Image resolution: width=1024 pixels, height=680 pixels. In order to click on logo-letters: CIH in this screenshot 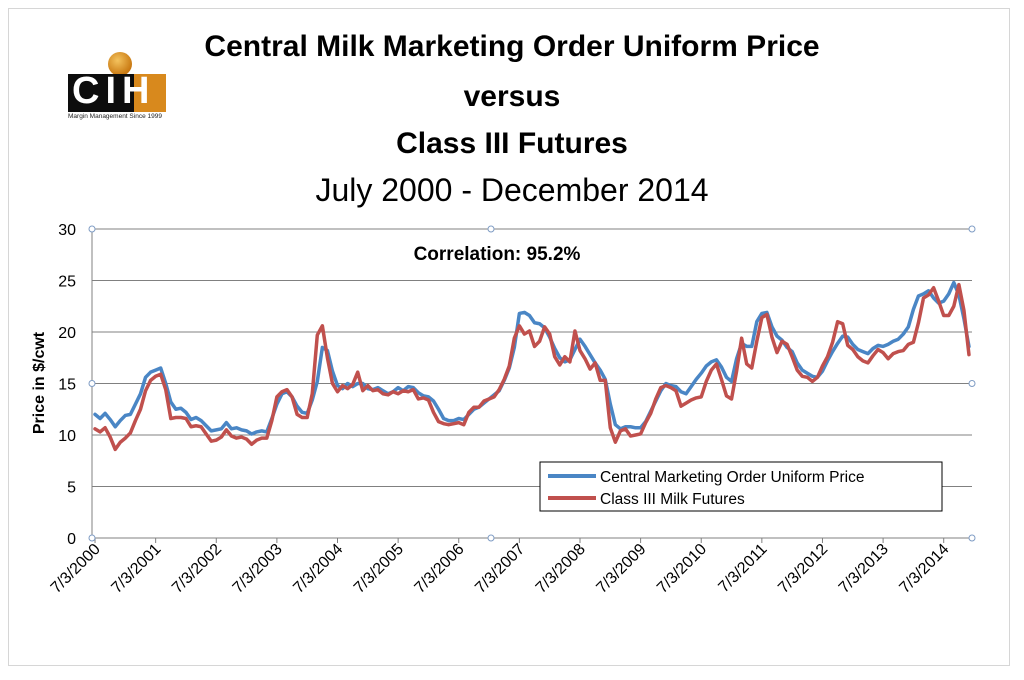, I will do `click(114, 91)`.